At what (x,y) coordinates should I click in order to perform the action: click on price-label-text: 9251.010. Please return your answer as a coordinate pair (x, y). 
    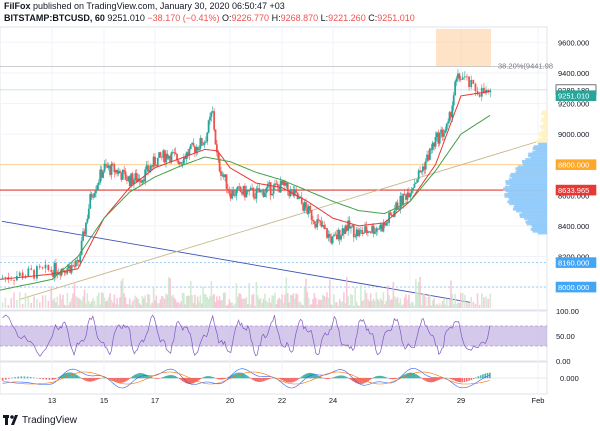
    Looking at the image, I should click on (573, 96).